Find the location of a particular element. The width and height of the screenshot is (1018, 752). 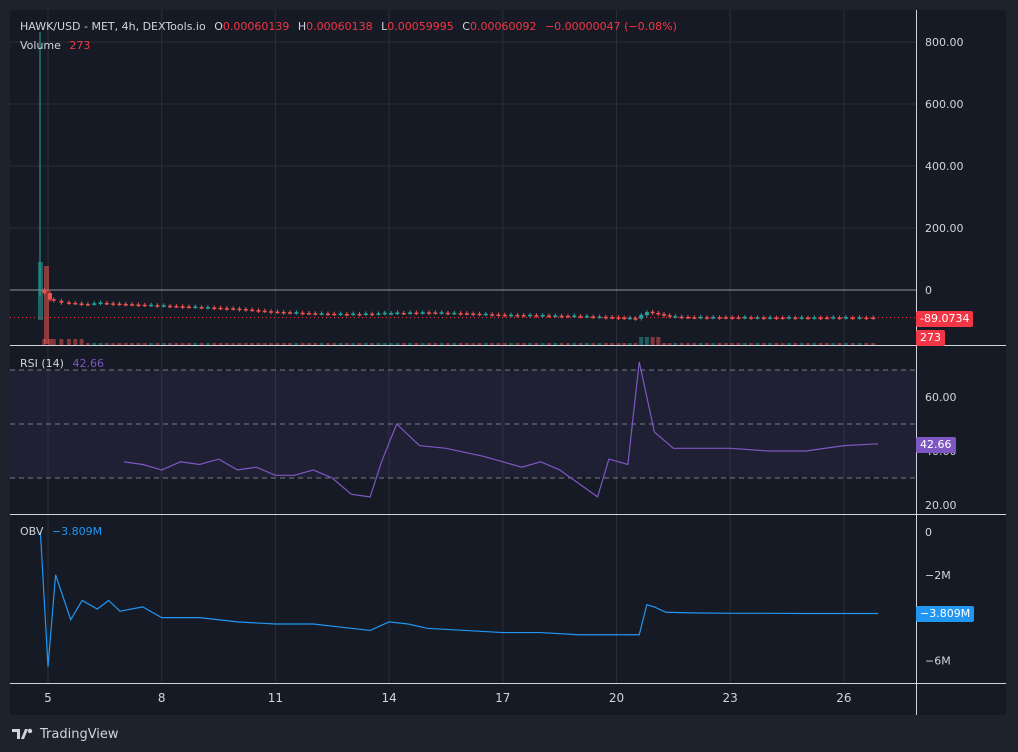

open-label: O is located at coordinates (218, 26).